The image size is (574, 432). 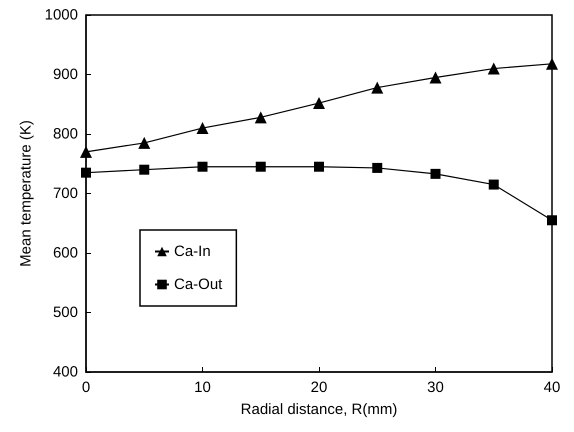 What do you see at coordinates (319, 409) in the screenshot?
I see `x-axis-title: Radial distance, R(mm)` at bounding box center [319, 409].